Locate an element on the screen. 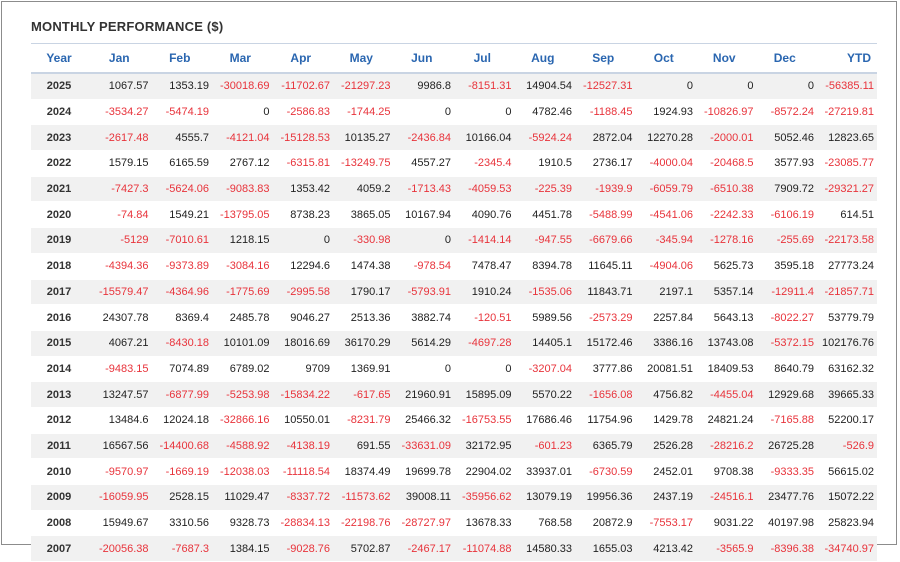 This screenshot has width=900, height=562. year-cell: 2021 is located at coordinates (61, 189).